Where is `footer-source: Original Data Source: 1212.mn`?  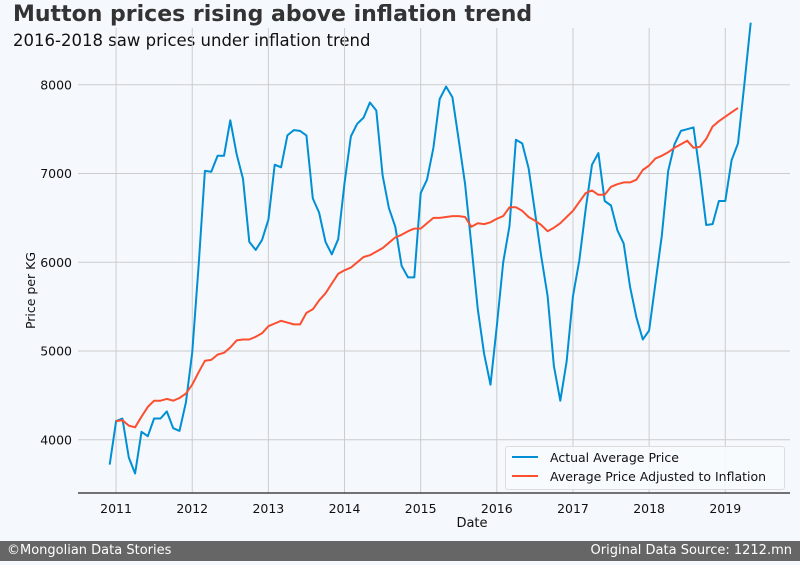 footer-source: Original Data Source: 1212.mn is located at coordinates (691, 550).